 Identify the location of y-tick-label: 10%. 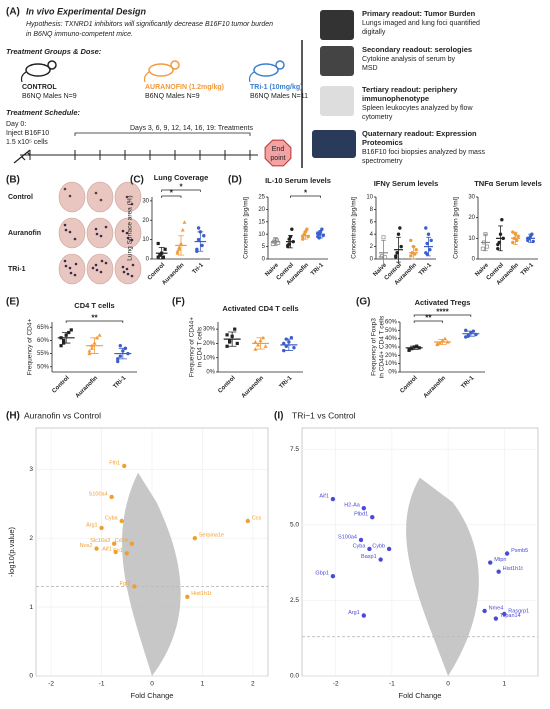
(209, 358).